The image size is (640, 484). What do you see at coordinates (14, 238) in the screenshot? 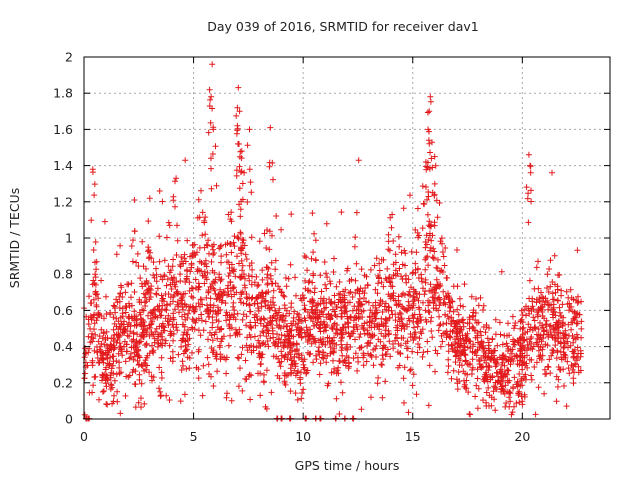
I see `y-axis-label: SRMTID / TECUs` at bounding box center [14, 238].